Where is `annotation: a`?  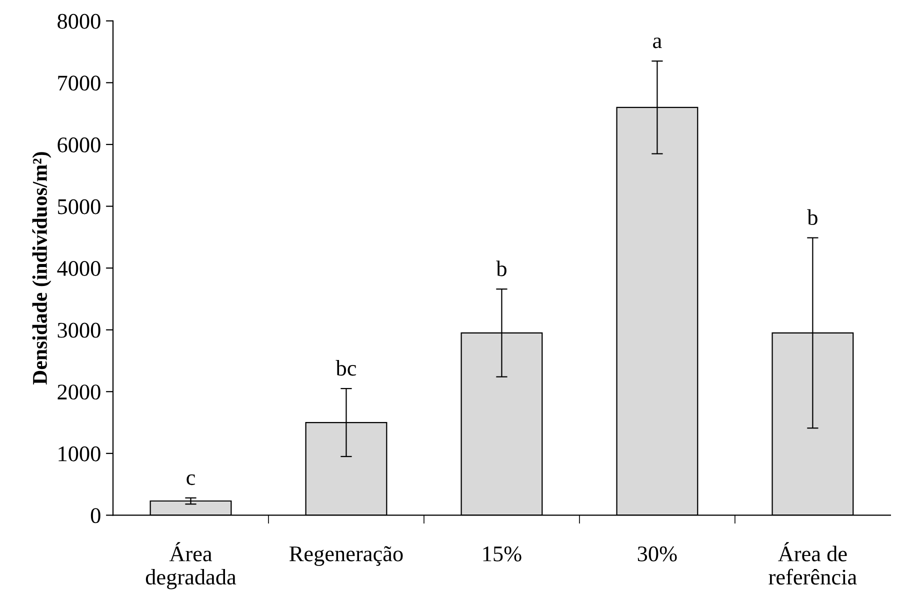 annotation: a is located at coordinates (657, 43).